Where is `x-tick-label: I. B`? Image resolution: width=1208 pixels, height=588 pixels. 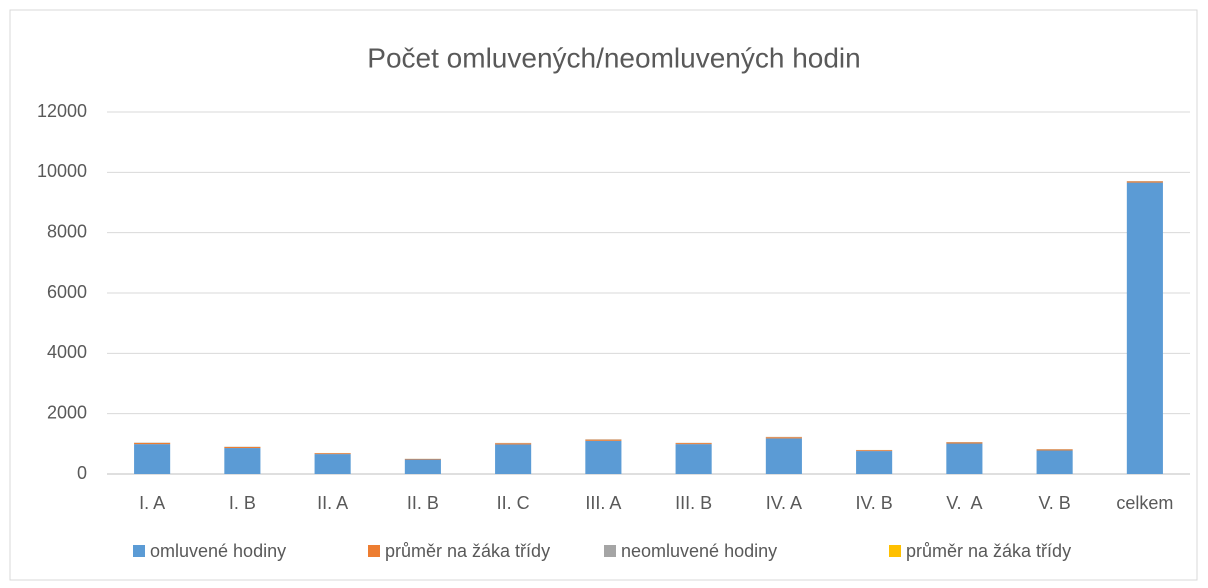
x-tick-label: I. B is located at coordinates (242, 503).